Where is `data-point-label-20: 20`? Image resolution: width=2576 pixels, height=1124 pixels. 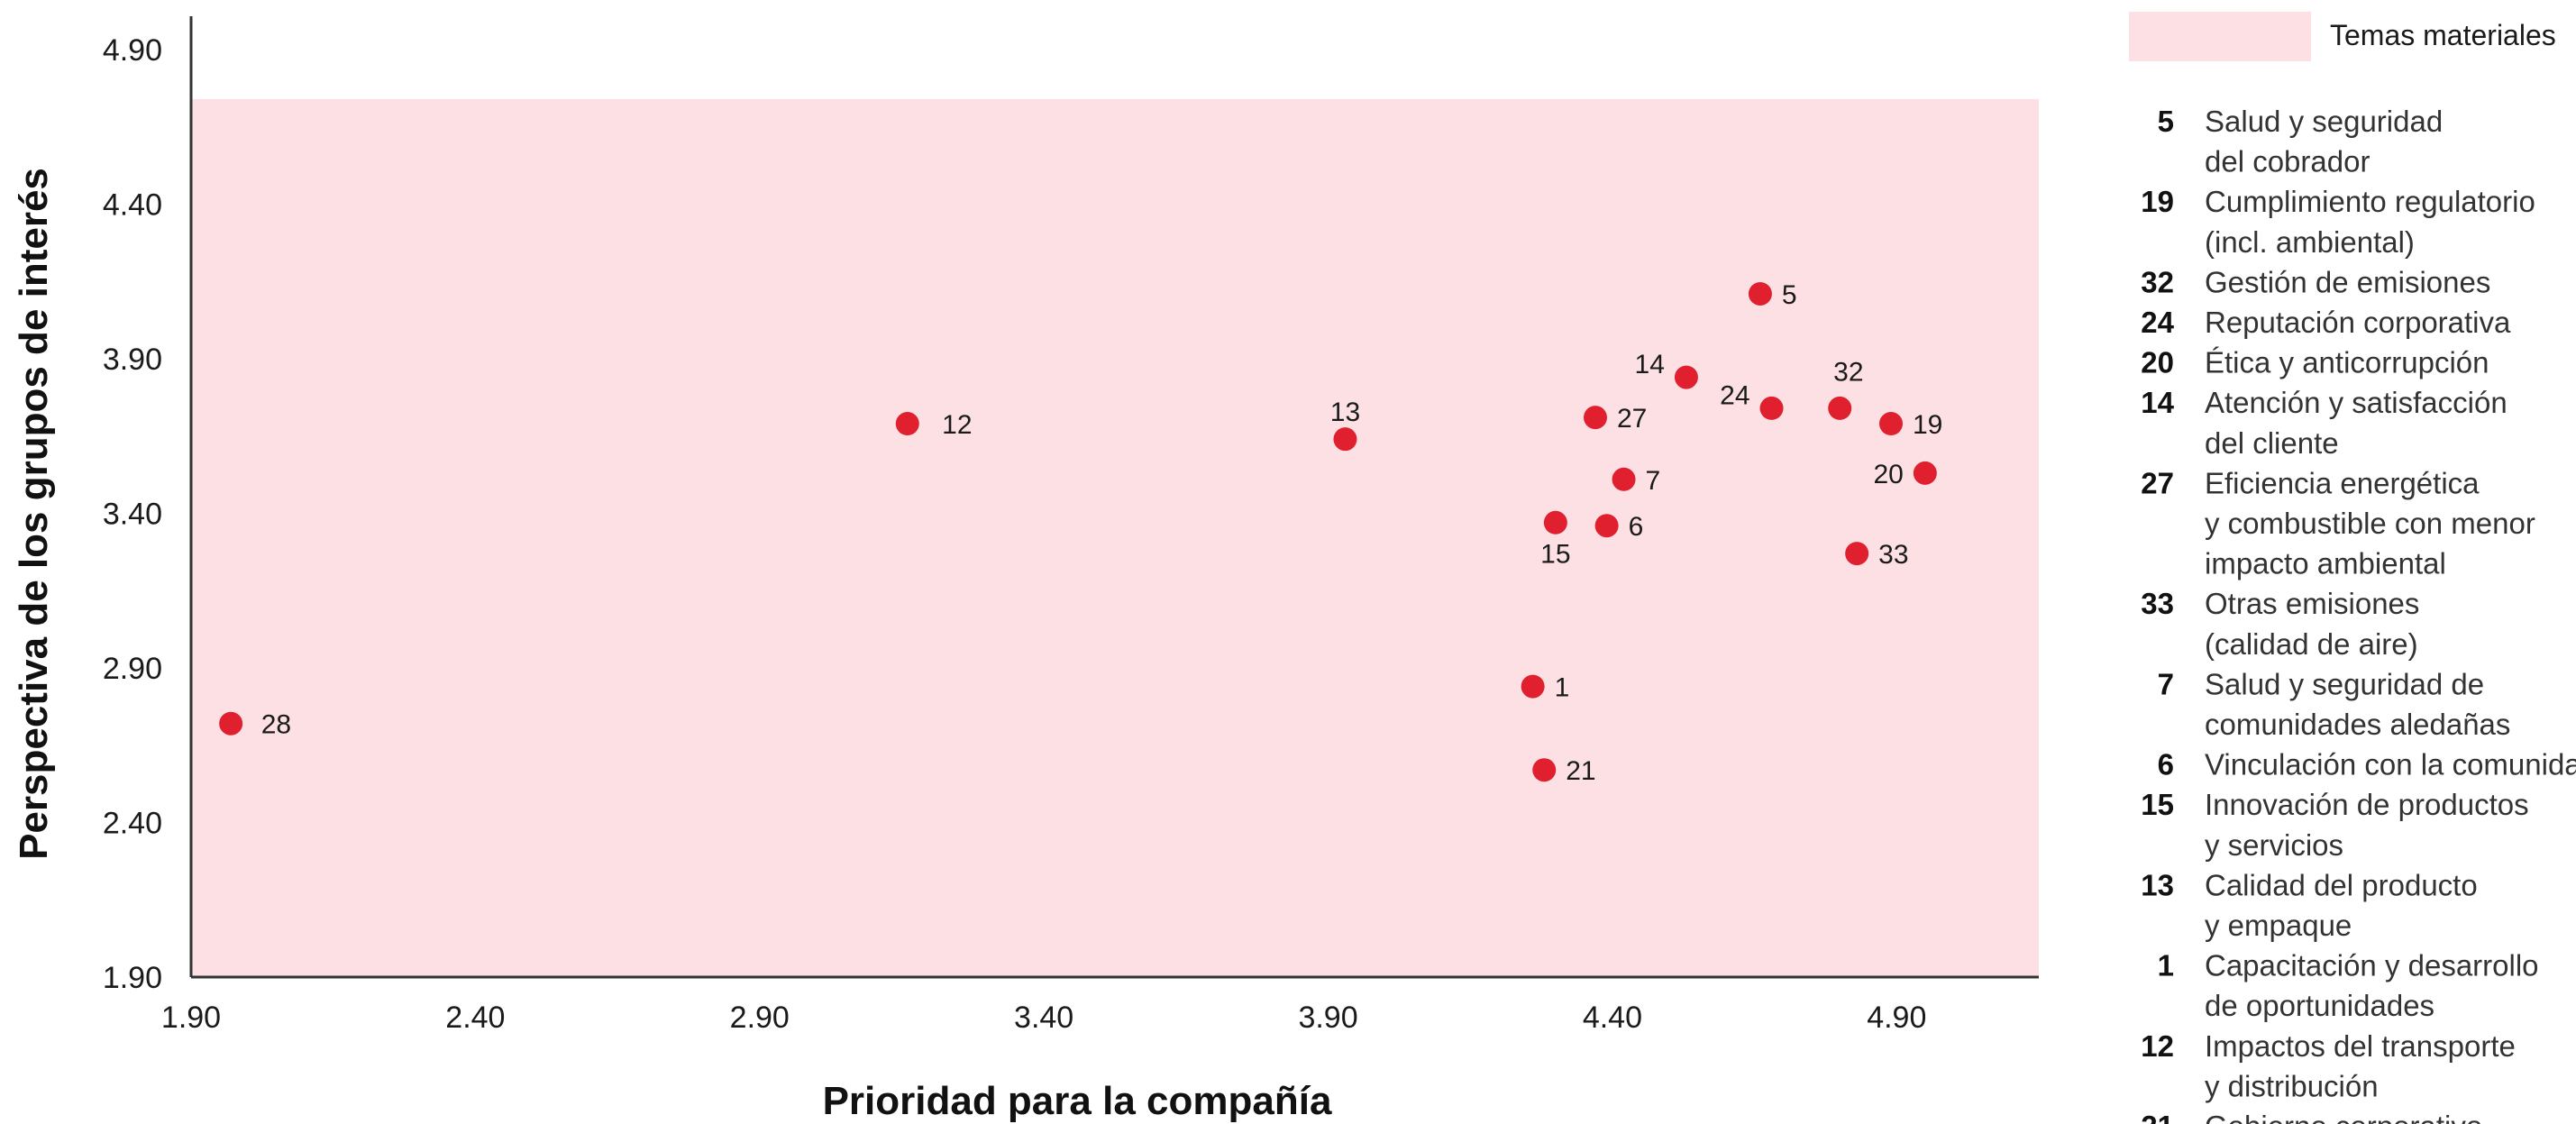 data-point-label-20: 20 is located at coordinates (1888, 475).